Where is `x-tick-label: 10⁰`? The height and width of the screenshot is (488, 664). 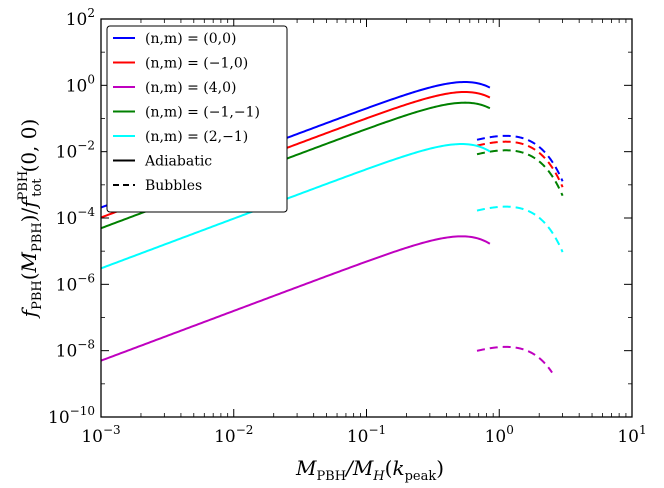 x-tick-label: 10⁰ is located at coordinates (499, 435).